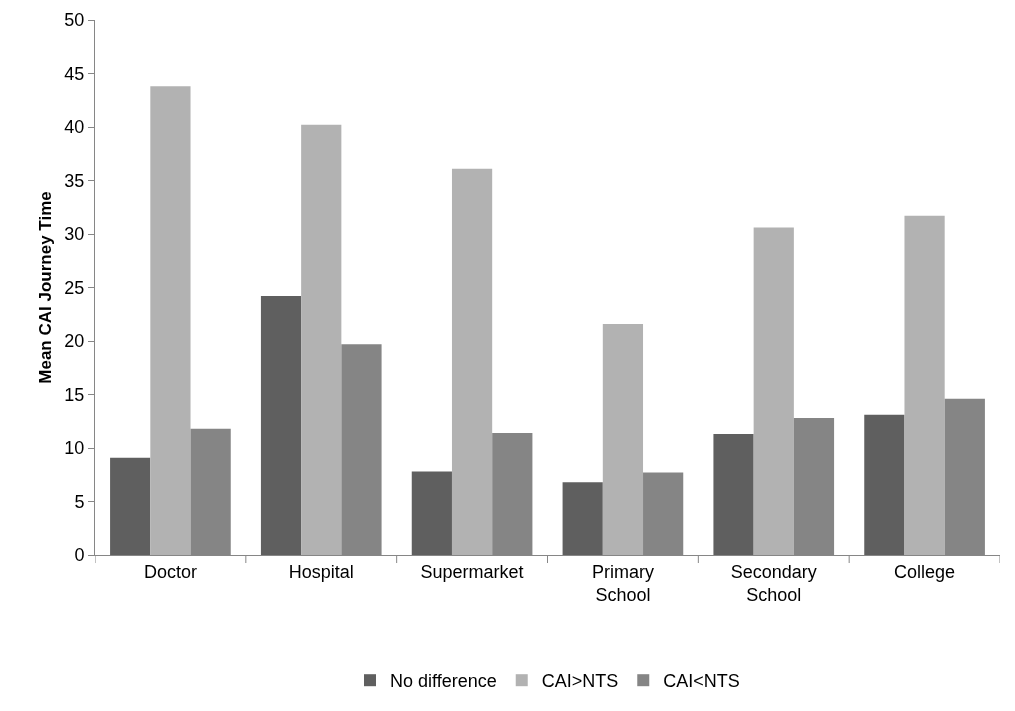 The image size is (1015, 711). What do you see at coordinates (74, 73) in the screenshot?
I see `y-tick-label: 45` at bounding box center [74, 73].